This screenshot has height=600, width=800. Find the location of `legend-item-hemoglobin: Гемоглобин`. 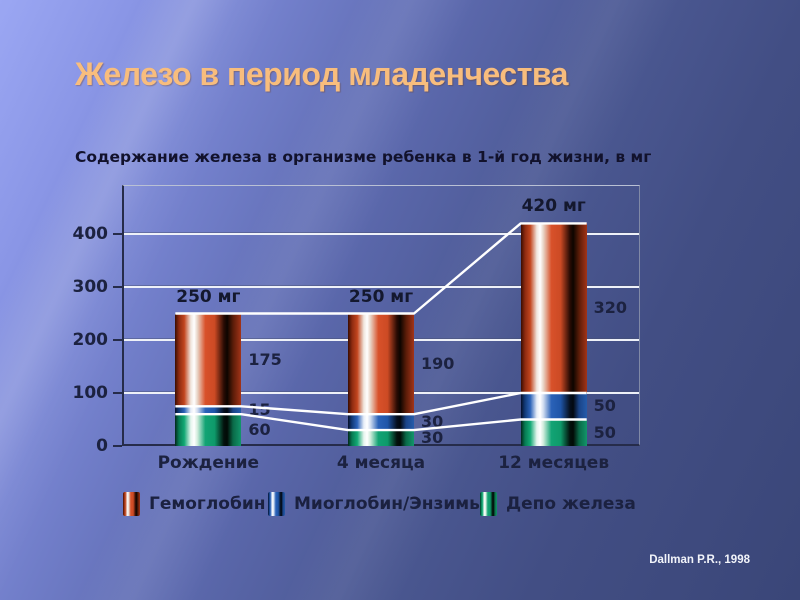

legend-item-hemoglobin: Гемоглобин is located at coordinates (194, 503).